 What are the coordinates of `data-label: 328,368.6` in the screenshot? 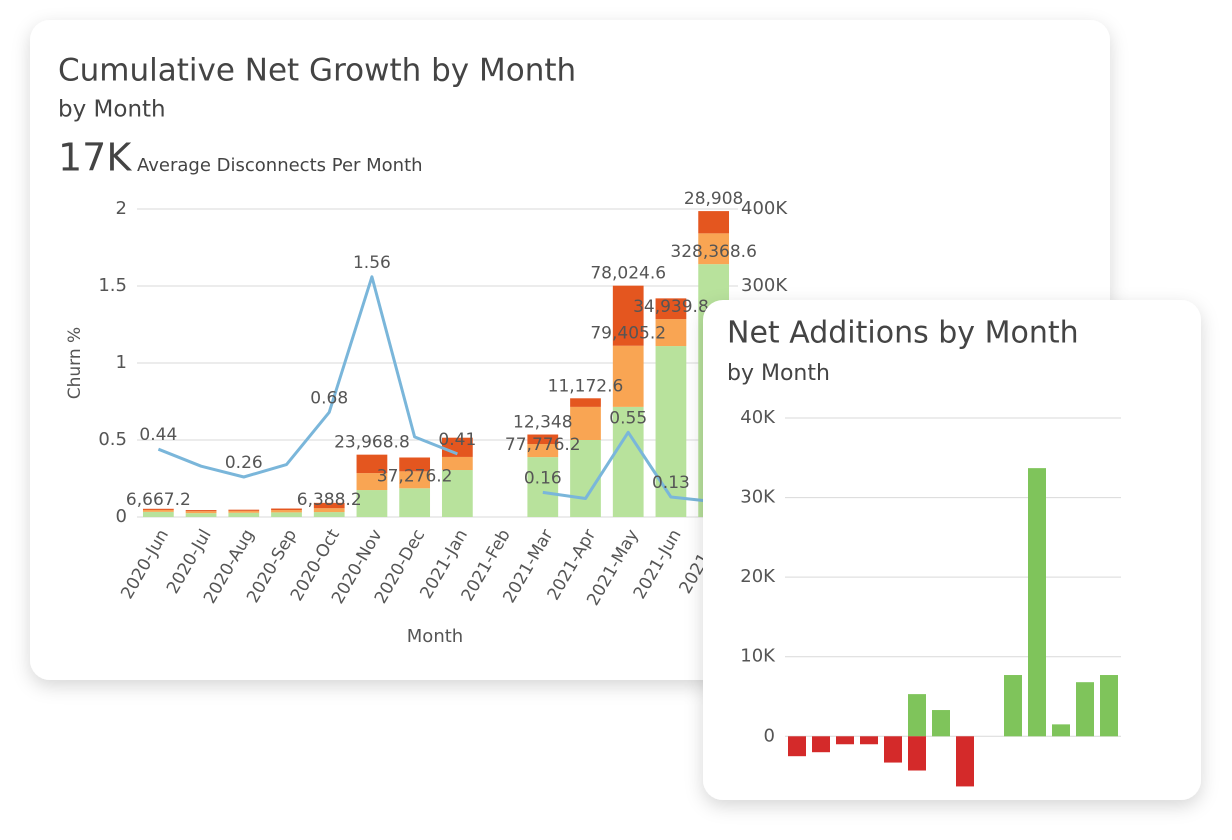 It's located at (713, 252).